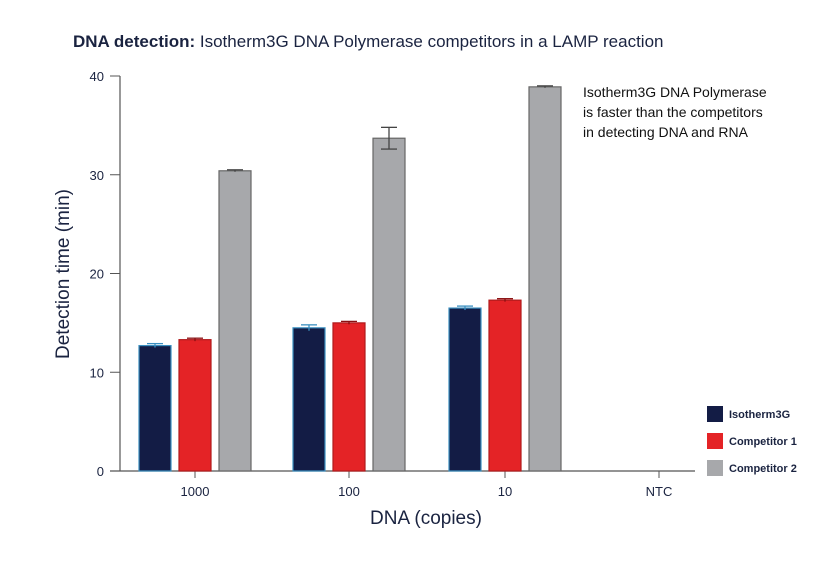  What do you see at coordinates (97, 175) in the screenshot?
I see `y-tick-label: 30` at bounding box center [97, 175].